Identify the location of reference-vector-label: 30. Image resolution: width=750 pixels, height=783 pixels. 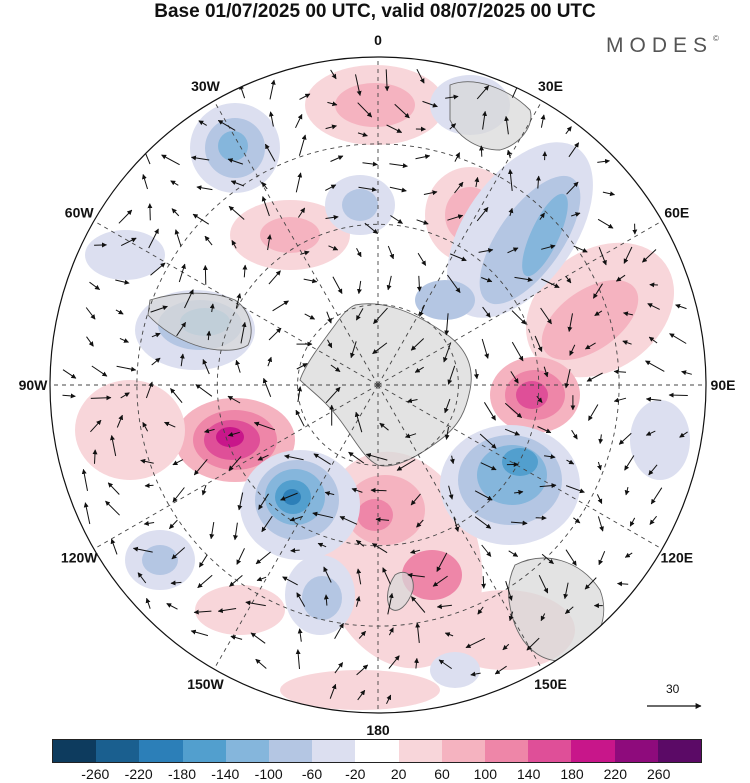
(673, 689).